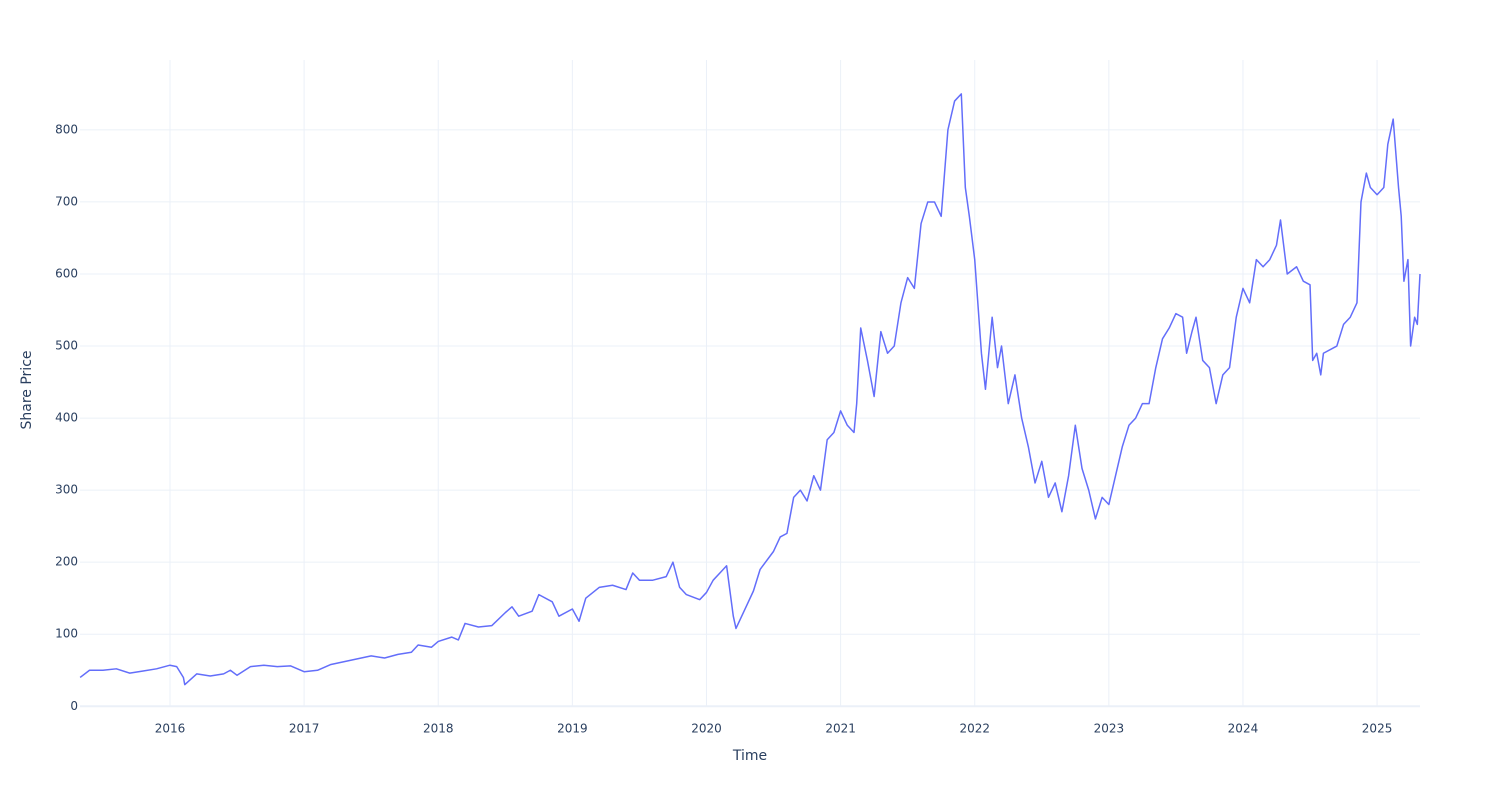 The width and height of the screenshot is (1500, 800). Describe the element at coordinates (572, 729) in the screenshot. I see `x-tick-label: 2019` at that location.